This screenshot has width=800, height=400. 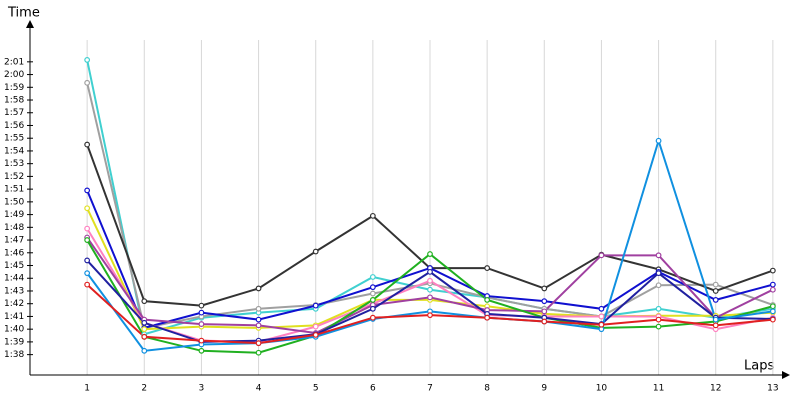 I want to click on y-axis-arrow, so click(x=30, y=24).